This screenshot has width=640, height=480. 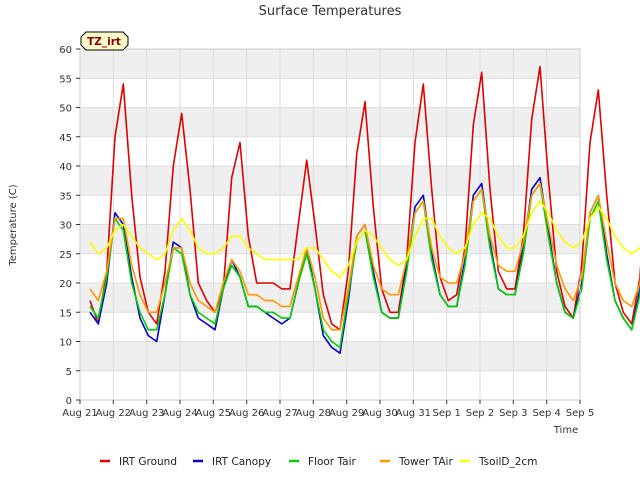 I want to click on y-tick-label: 10, so click(x=65, y=343).